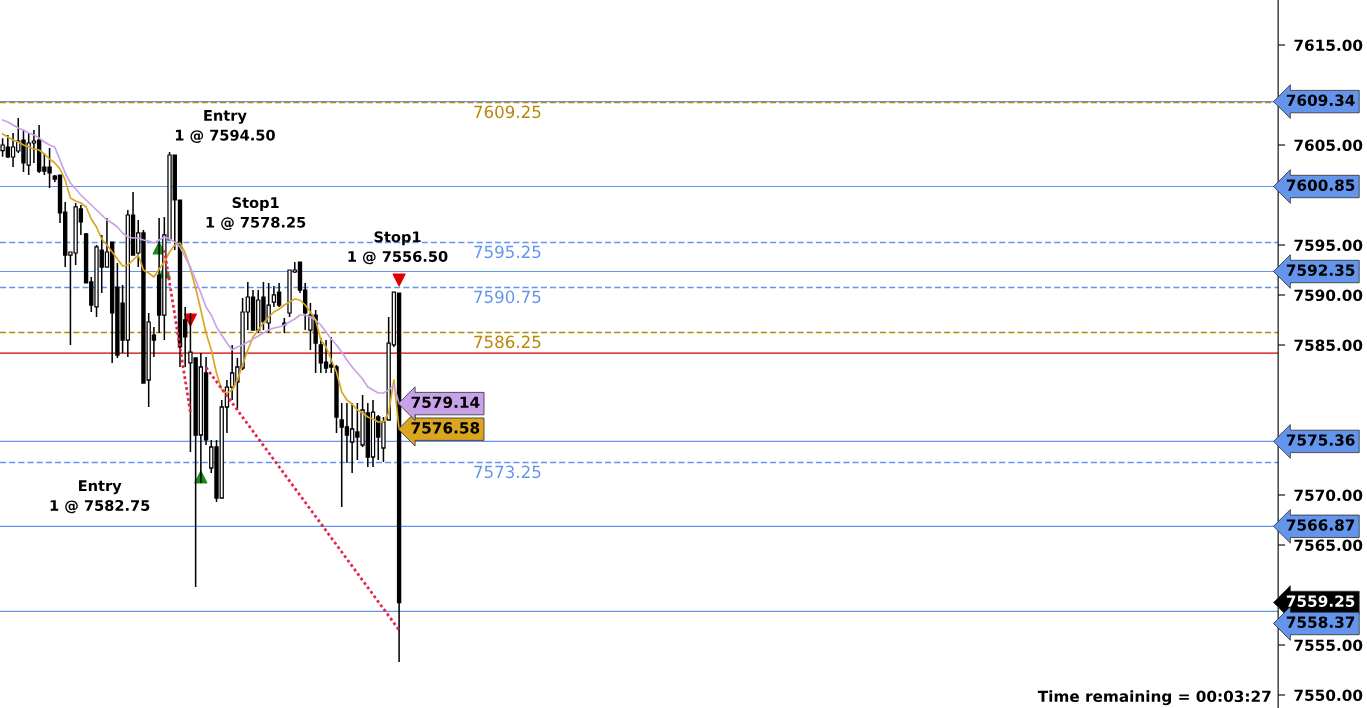 The width and height of the screenshot is (1367, 708). I want to click on ref-line-label: 7600.85, so click(1320, 185).